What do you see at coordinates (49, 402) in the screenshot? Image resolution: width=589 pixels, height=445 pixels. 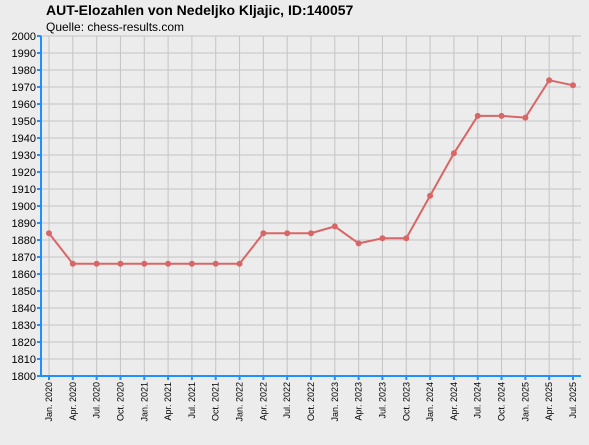 I see `x-tick-label: Jan. 2020` at bounding box center [49, 402].